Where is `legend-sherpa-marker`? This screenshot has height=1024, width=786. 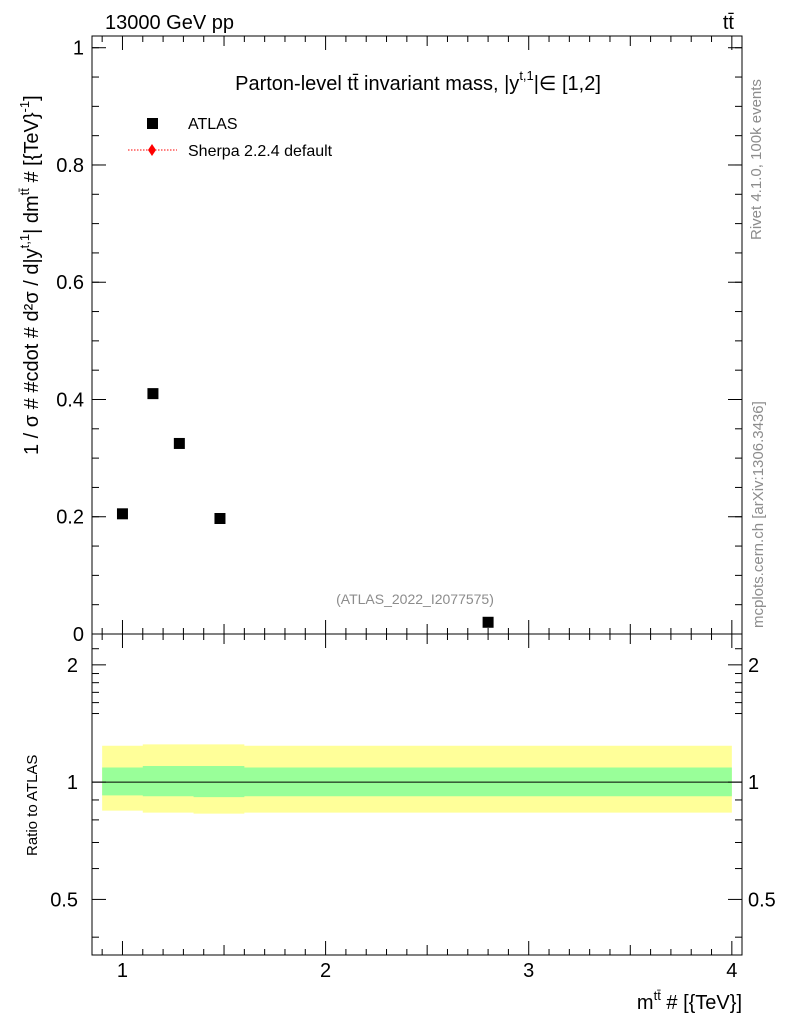
legend-sherpa-marker is located at coordinates (152, 150).